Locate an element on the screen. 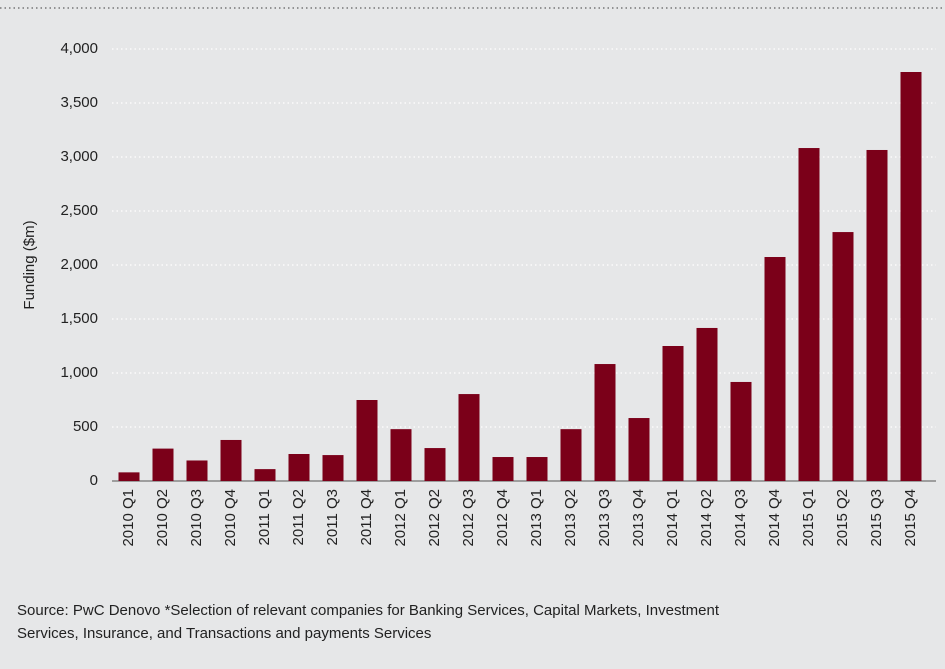  x-tick-label: 2011 Q1 is located at coordinates (264, 517).